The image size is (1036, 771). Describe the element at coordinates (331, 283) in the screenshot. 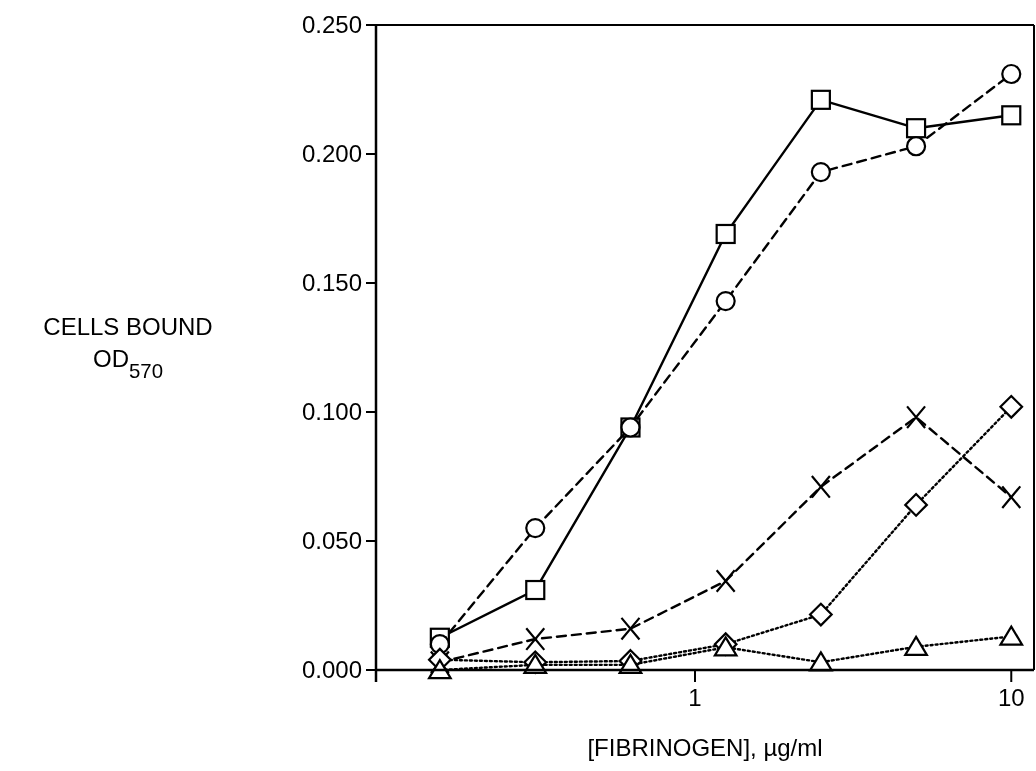

I see `y-tick-label: 0.150` at that location.